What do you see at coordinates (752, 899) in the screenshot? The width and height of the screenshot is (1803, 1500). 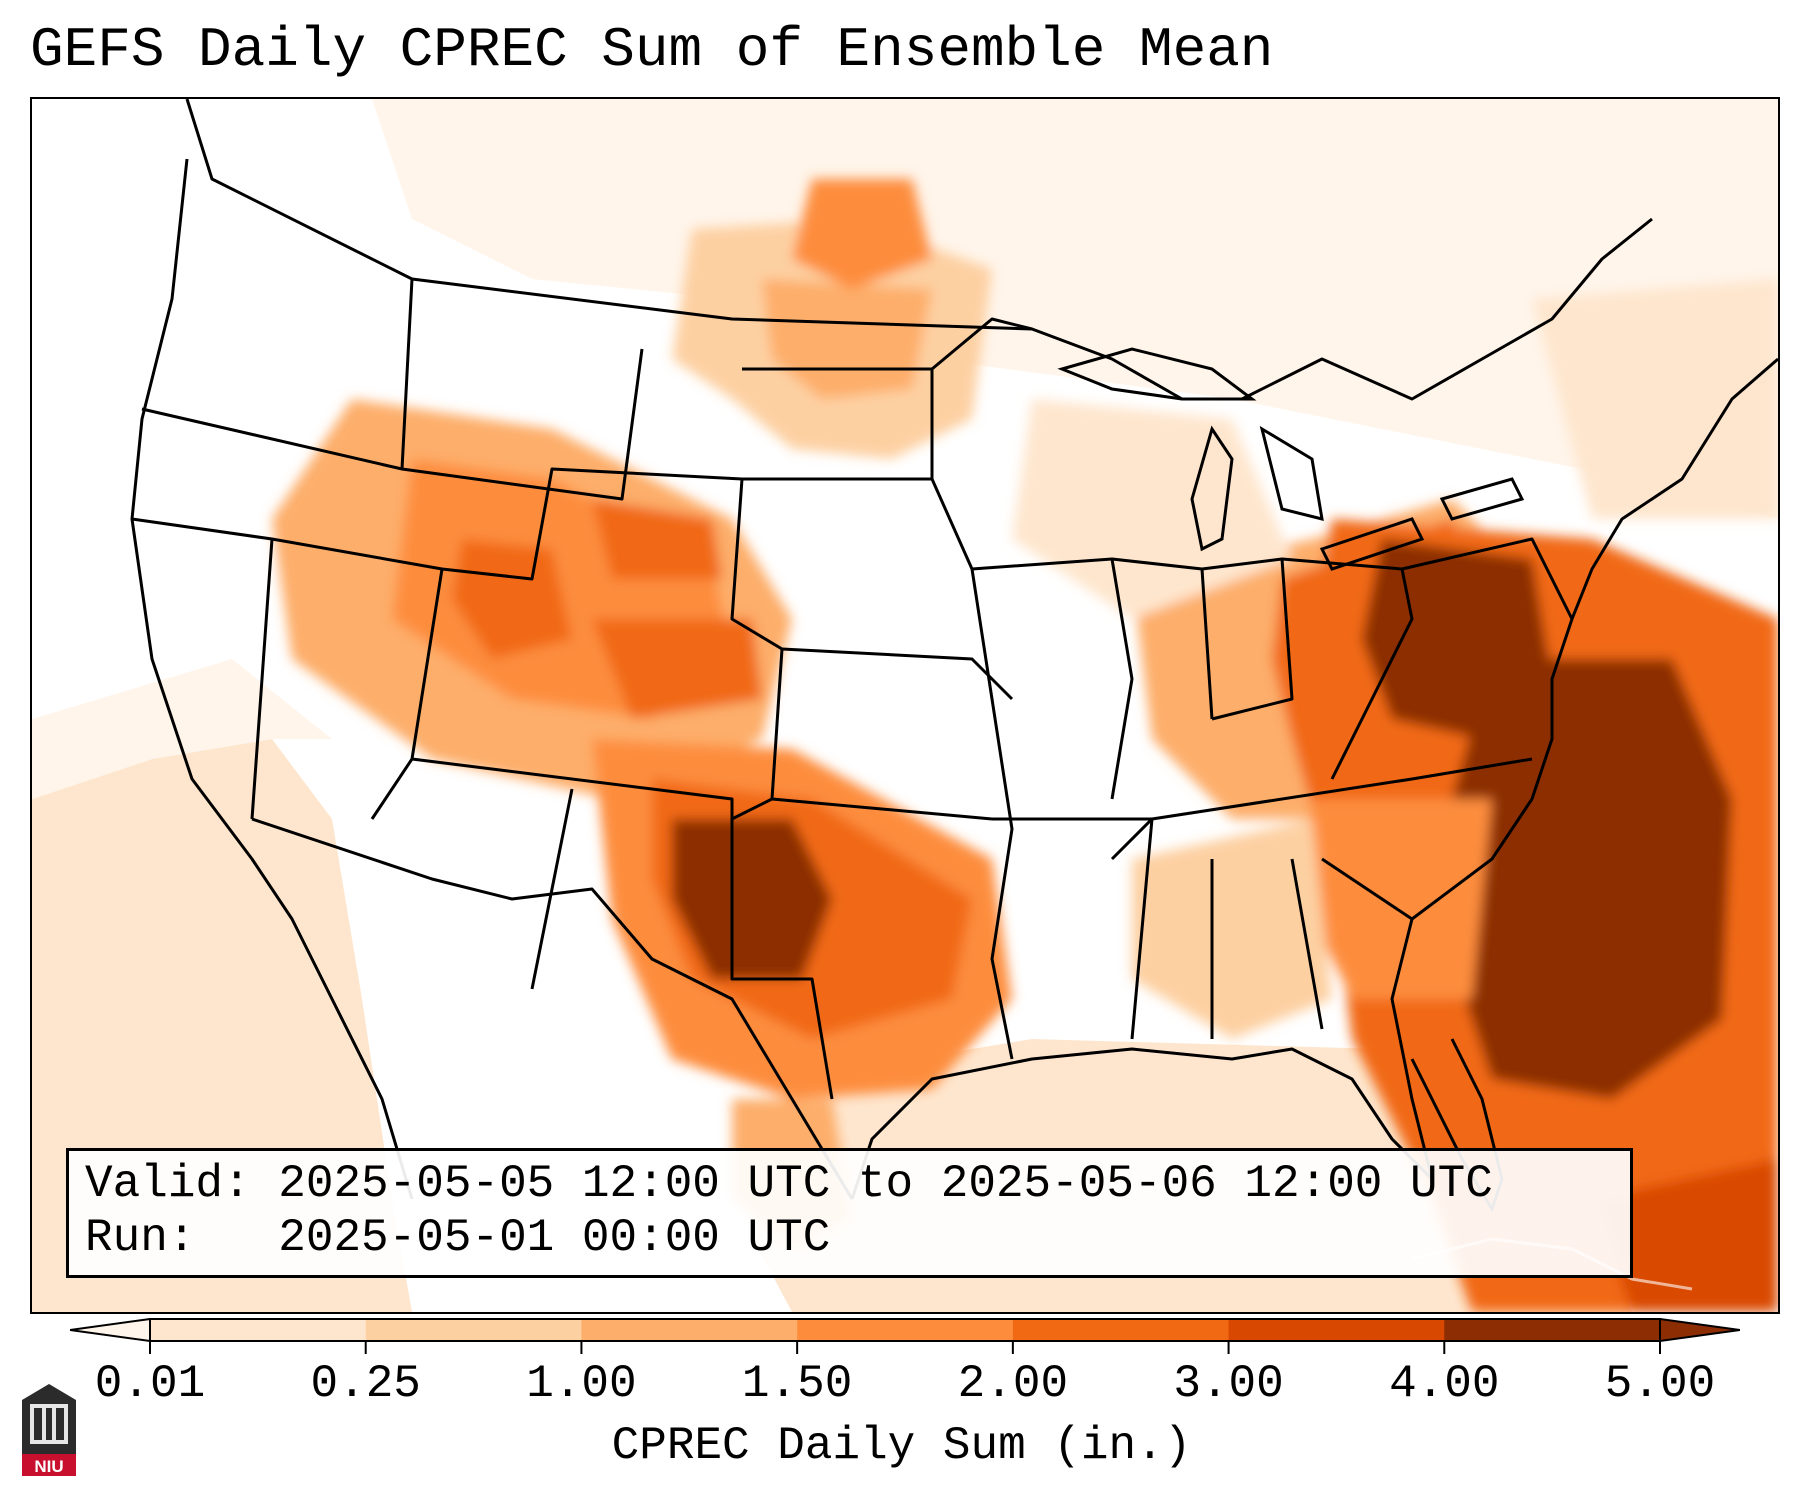 I see `precip-texas-panhandle-core` at bounding box center [752, 899].